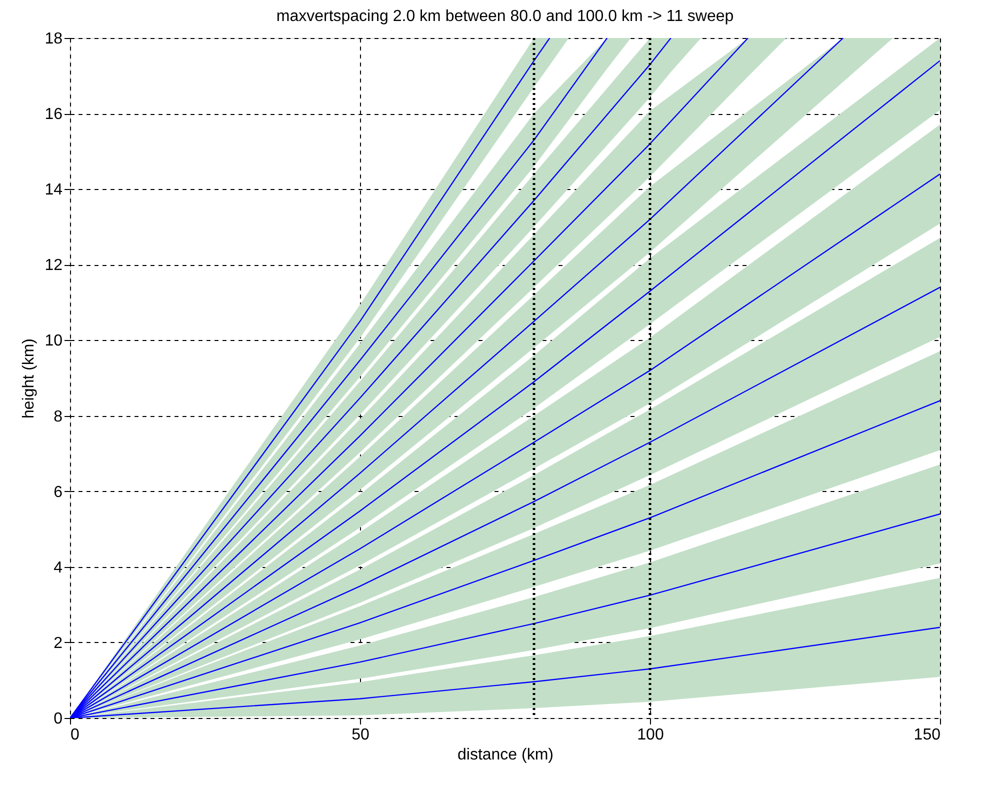 Image resolution: width=993 pixels, height=809 pixels. I want to click on y-tick-label: 18, so click(53, 39).